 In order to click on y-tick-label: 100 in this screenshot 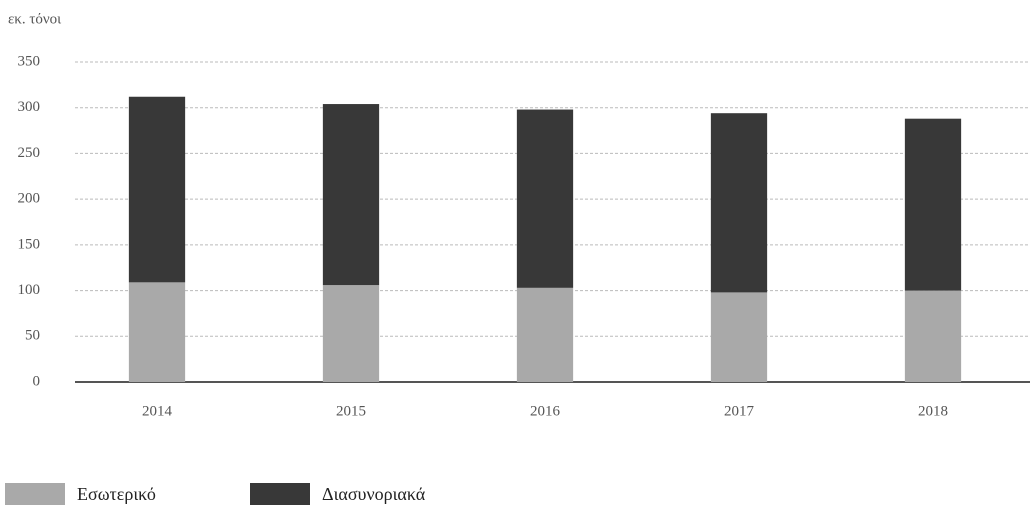, I will do `click(29, 290)`.